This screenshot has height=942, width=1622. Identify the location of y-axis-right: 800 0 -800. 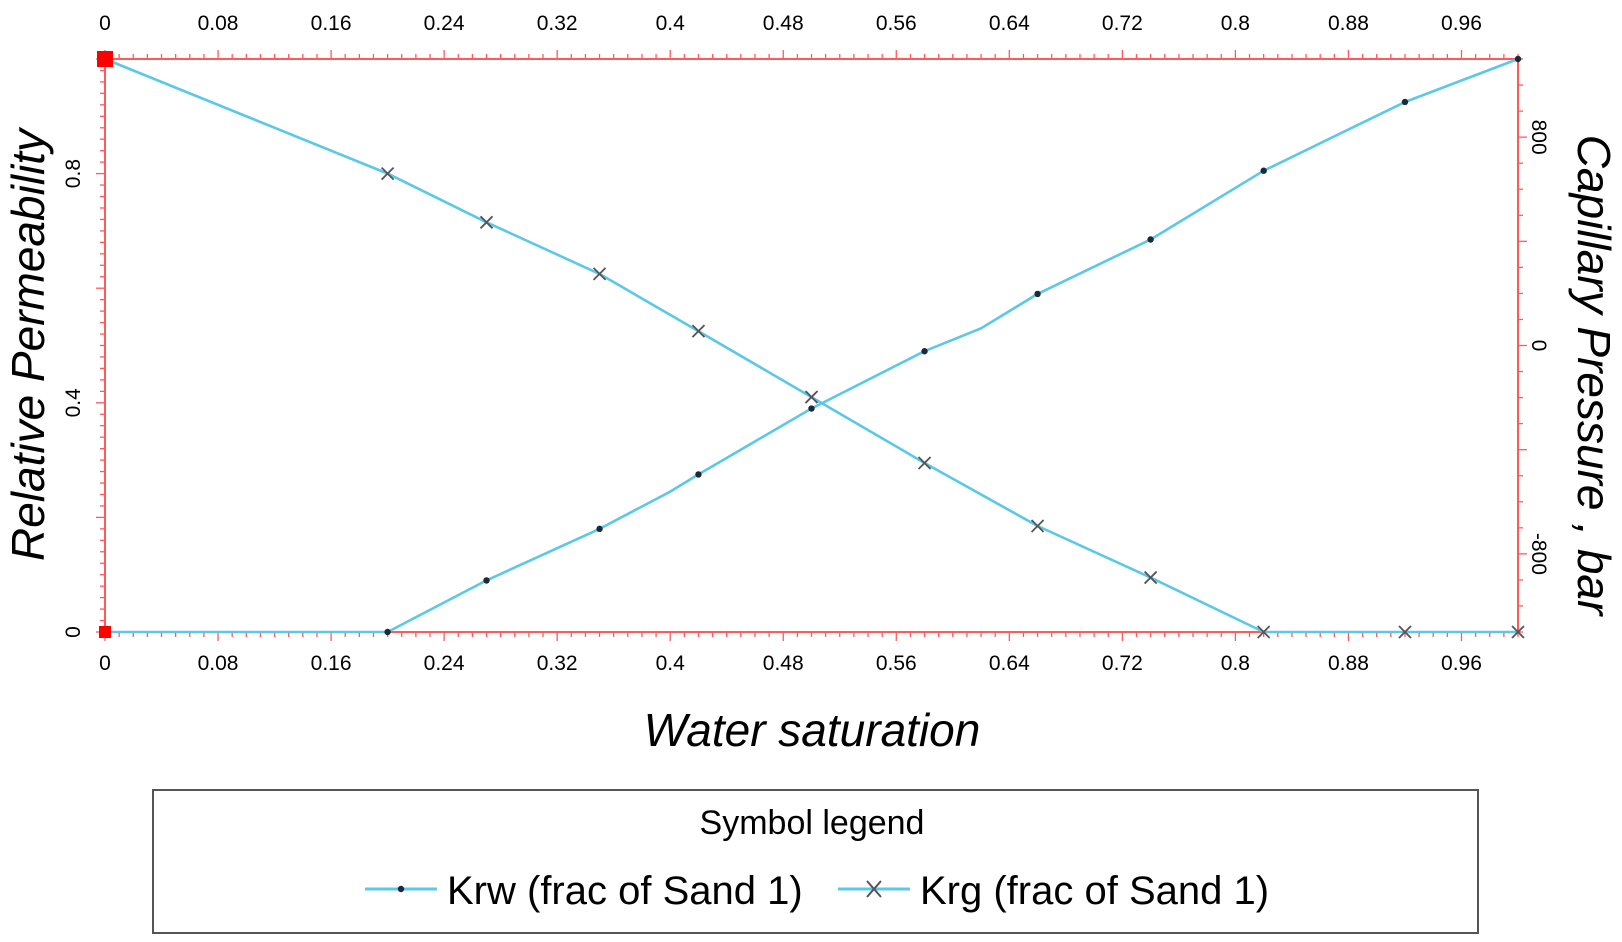
(1534, 345).